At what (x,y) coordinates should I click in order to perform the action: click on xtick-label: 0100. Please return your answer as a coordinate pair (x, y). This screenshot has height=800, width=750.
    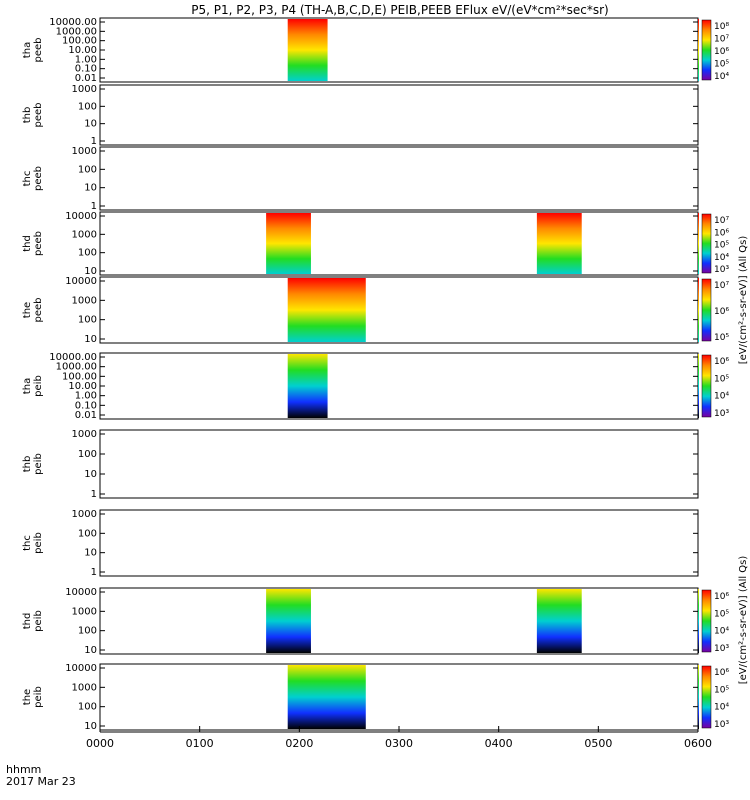
    Looking at the image, I should click on (200, 743).